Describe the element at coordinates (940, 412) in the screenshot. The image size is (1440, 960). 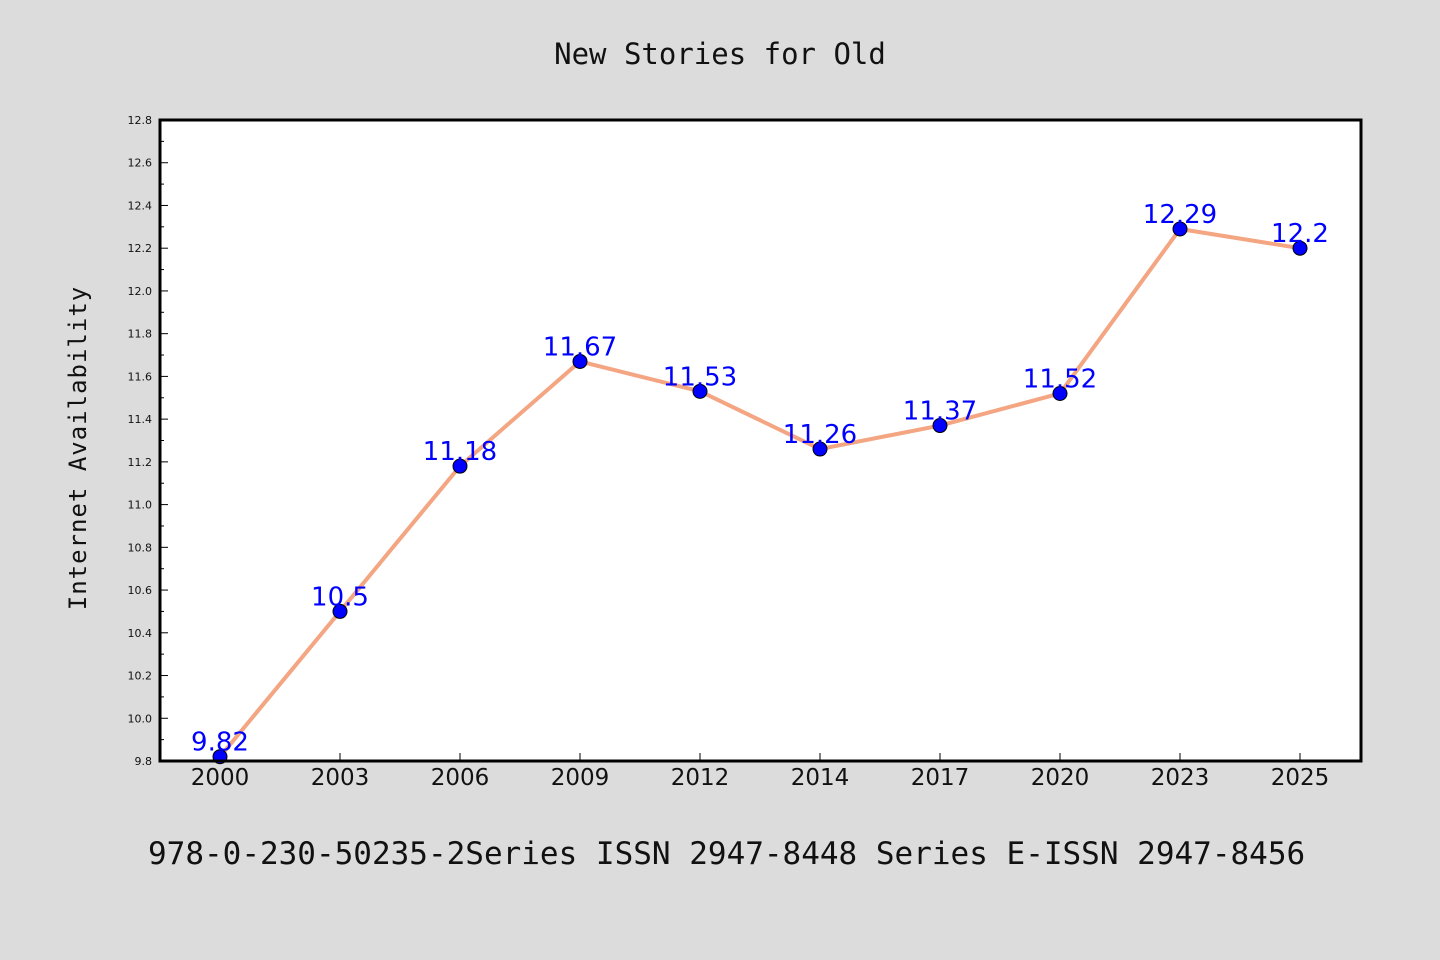
I see `data-label: 11.37` at that location.